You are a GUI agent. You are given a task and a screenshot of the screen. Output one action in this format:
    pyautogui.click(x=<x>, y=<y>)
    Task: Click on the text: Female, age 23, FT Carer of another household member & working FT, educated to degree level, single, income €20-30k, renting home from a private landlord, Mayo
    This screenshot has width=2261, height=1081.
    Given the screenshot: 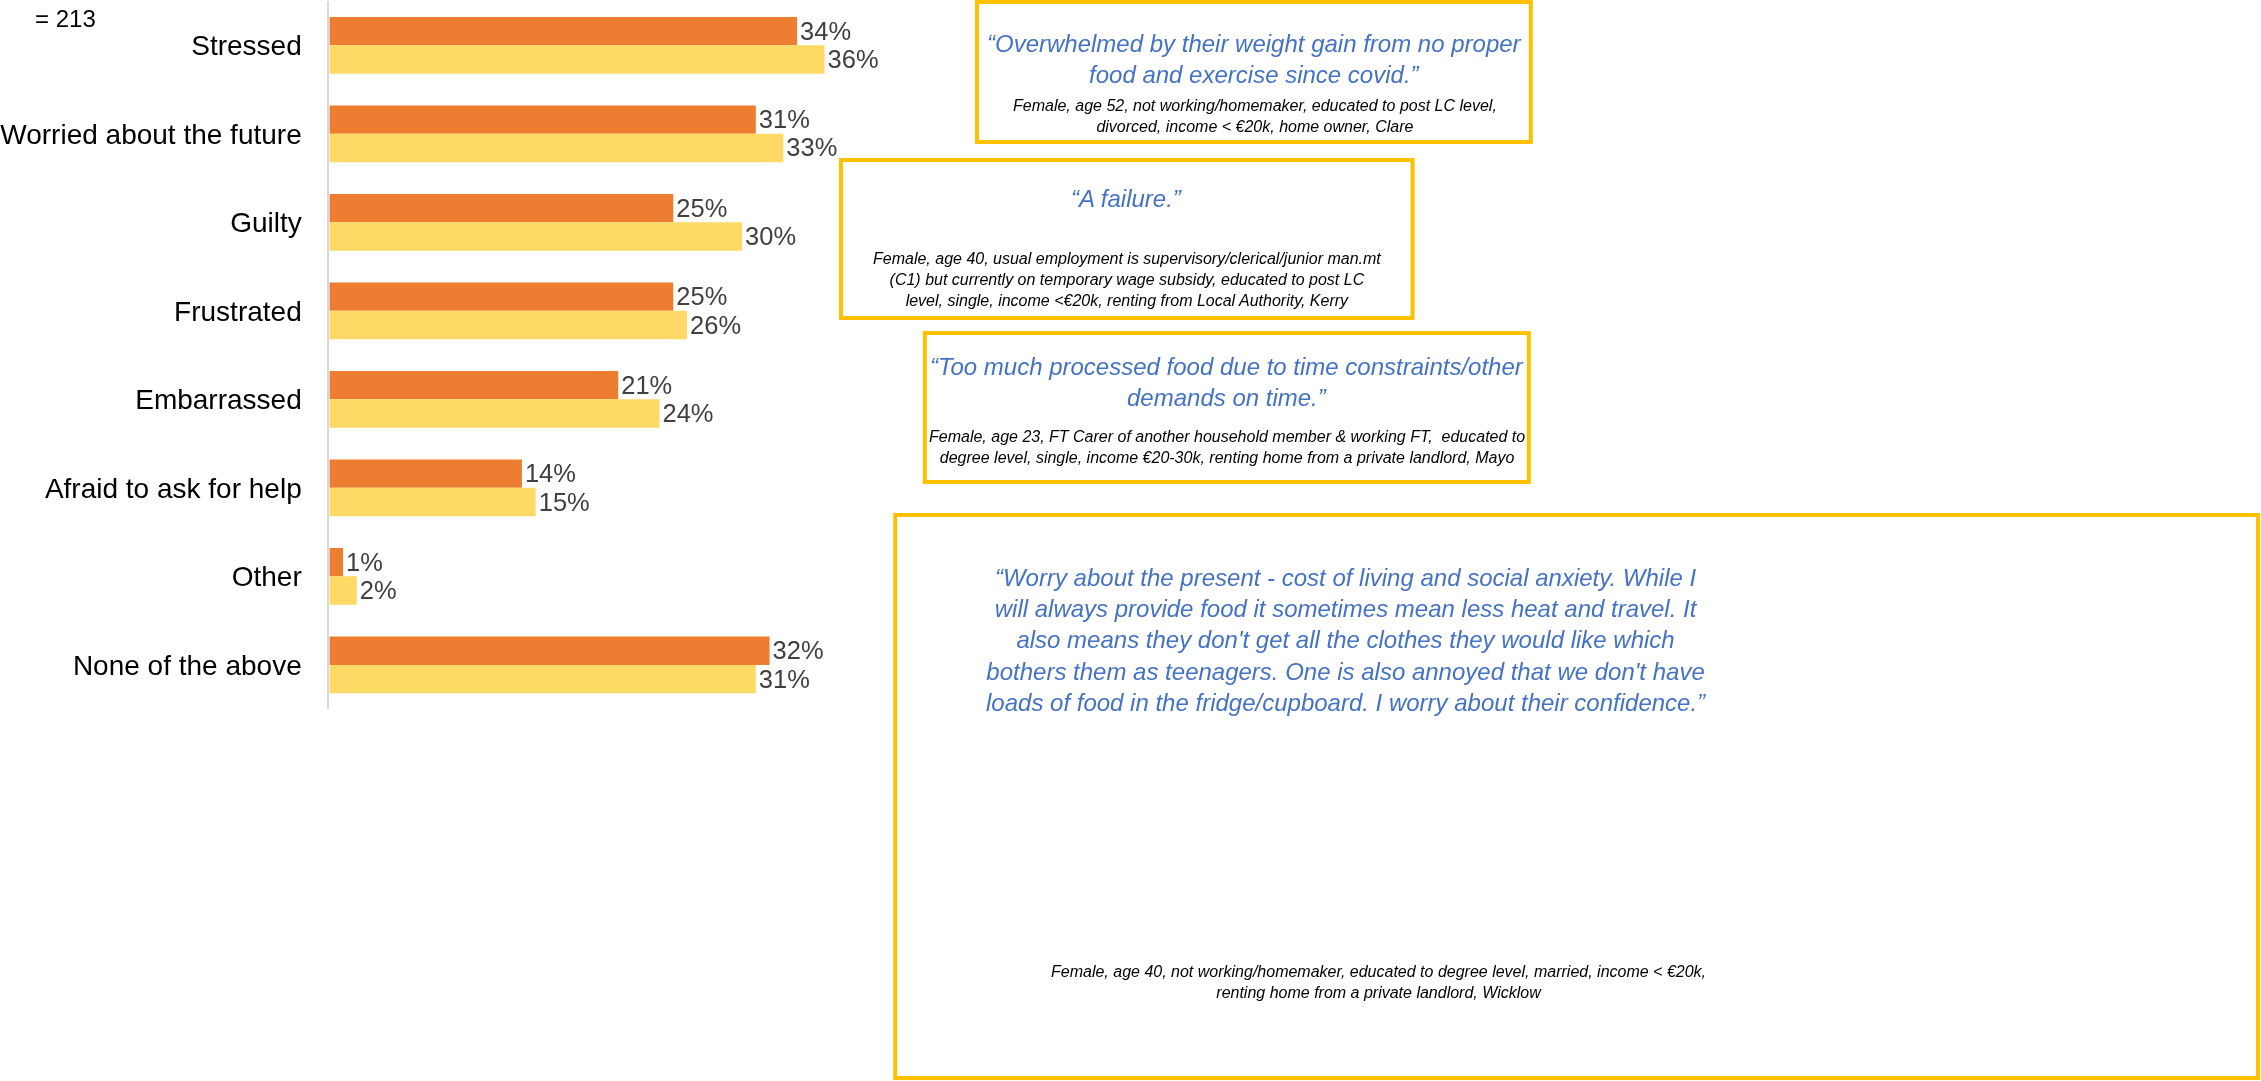 What is the action you would take?
    pyautogui.click(x=1227, y=447)
    